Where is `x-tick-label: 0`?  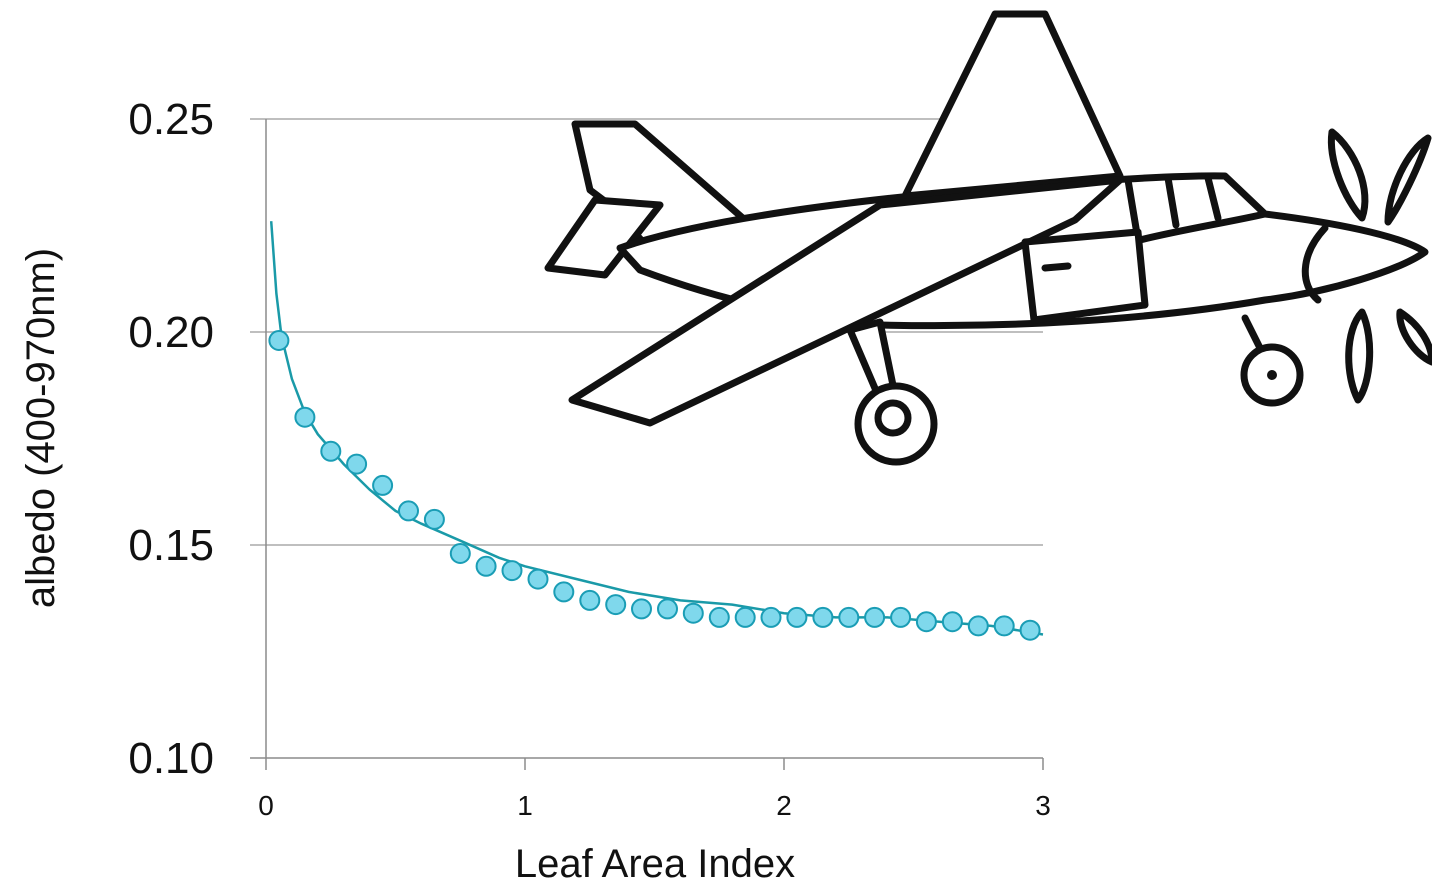 x-tick-label: 0 is located at coordinates (266, 805).